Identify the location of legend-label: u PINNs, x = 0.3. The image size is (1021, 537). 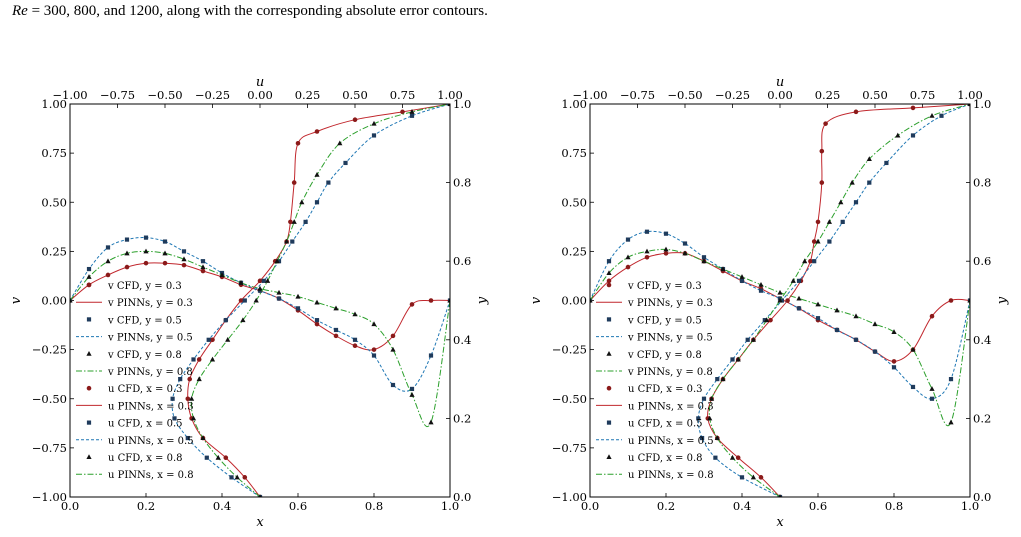
(151, 406).